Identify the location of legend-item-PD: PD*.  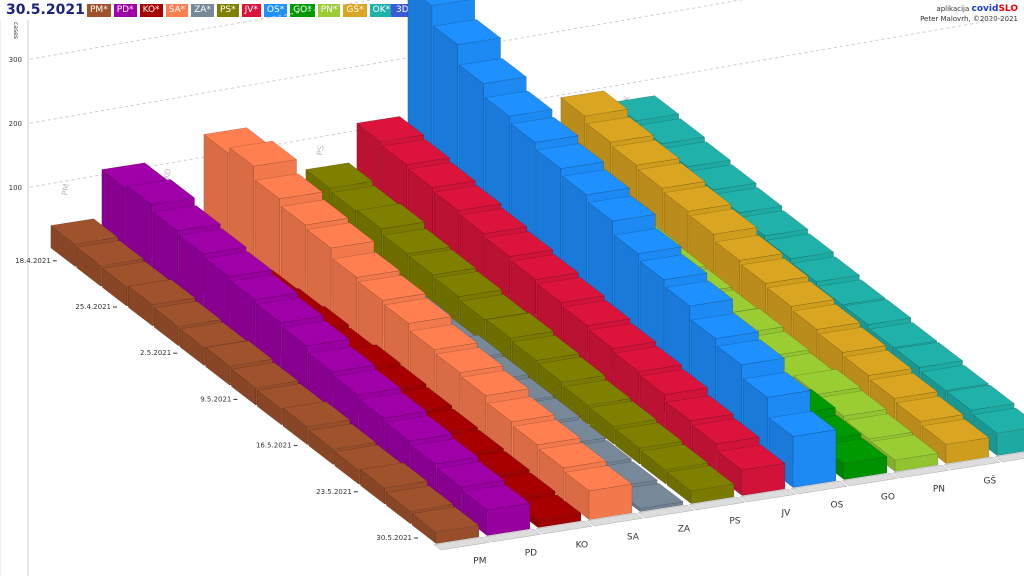
(125, 10).